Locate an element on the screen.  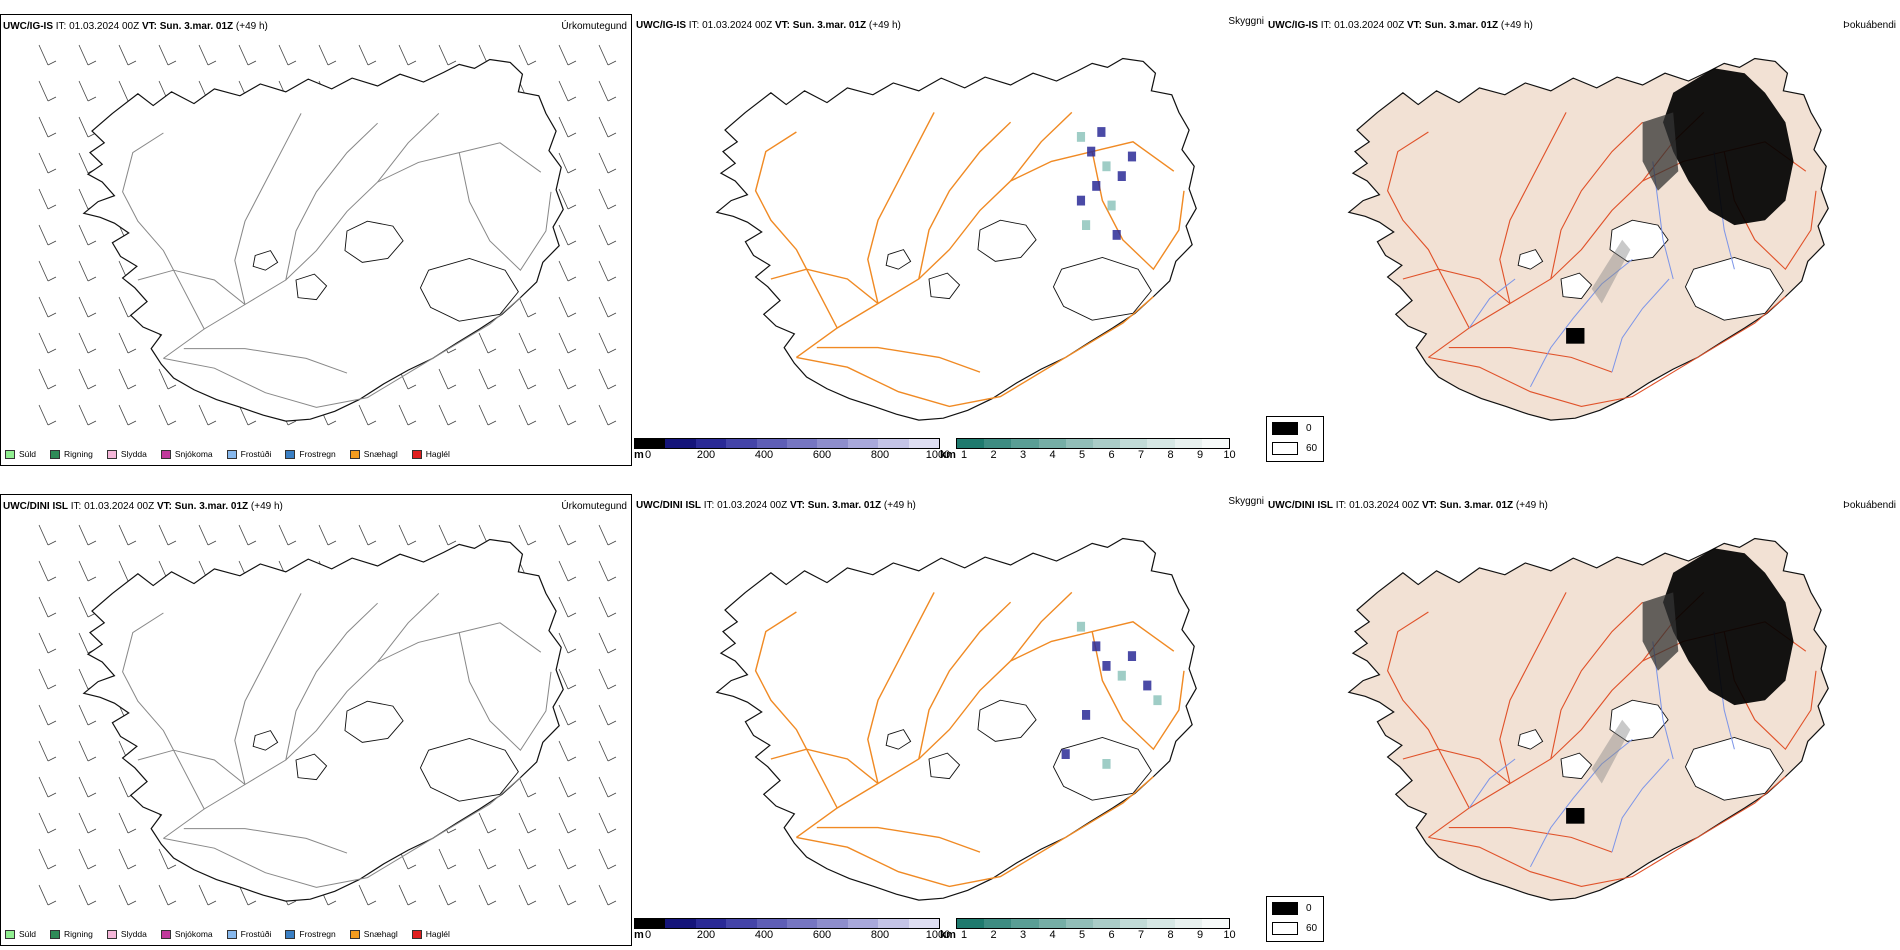
fog-legend: 0 60 is located at coordinates (1295, 439).